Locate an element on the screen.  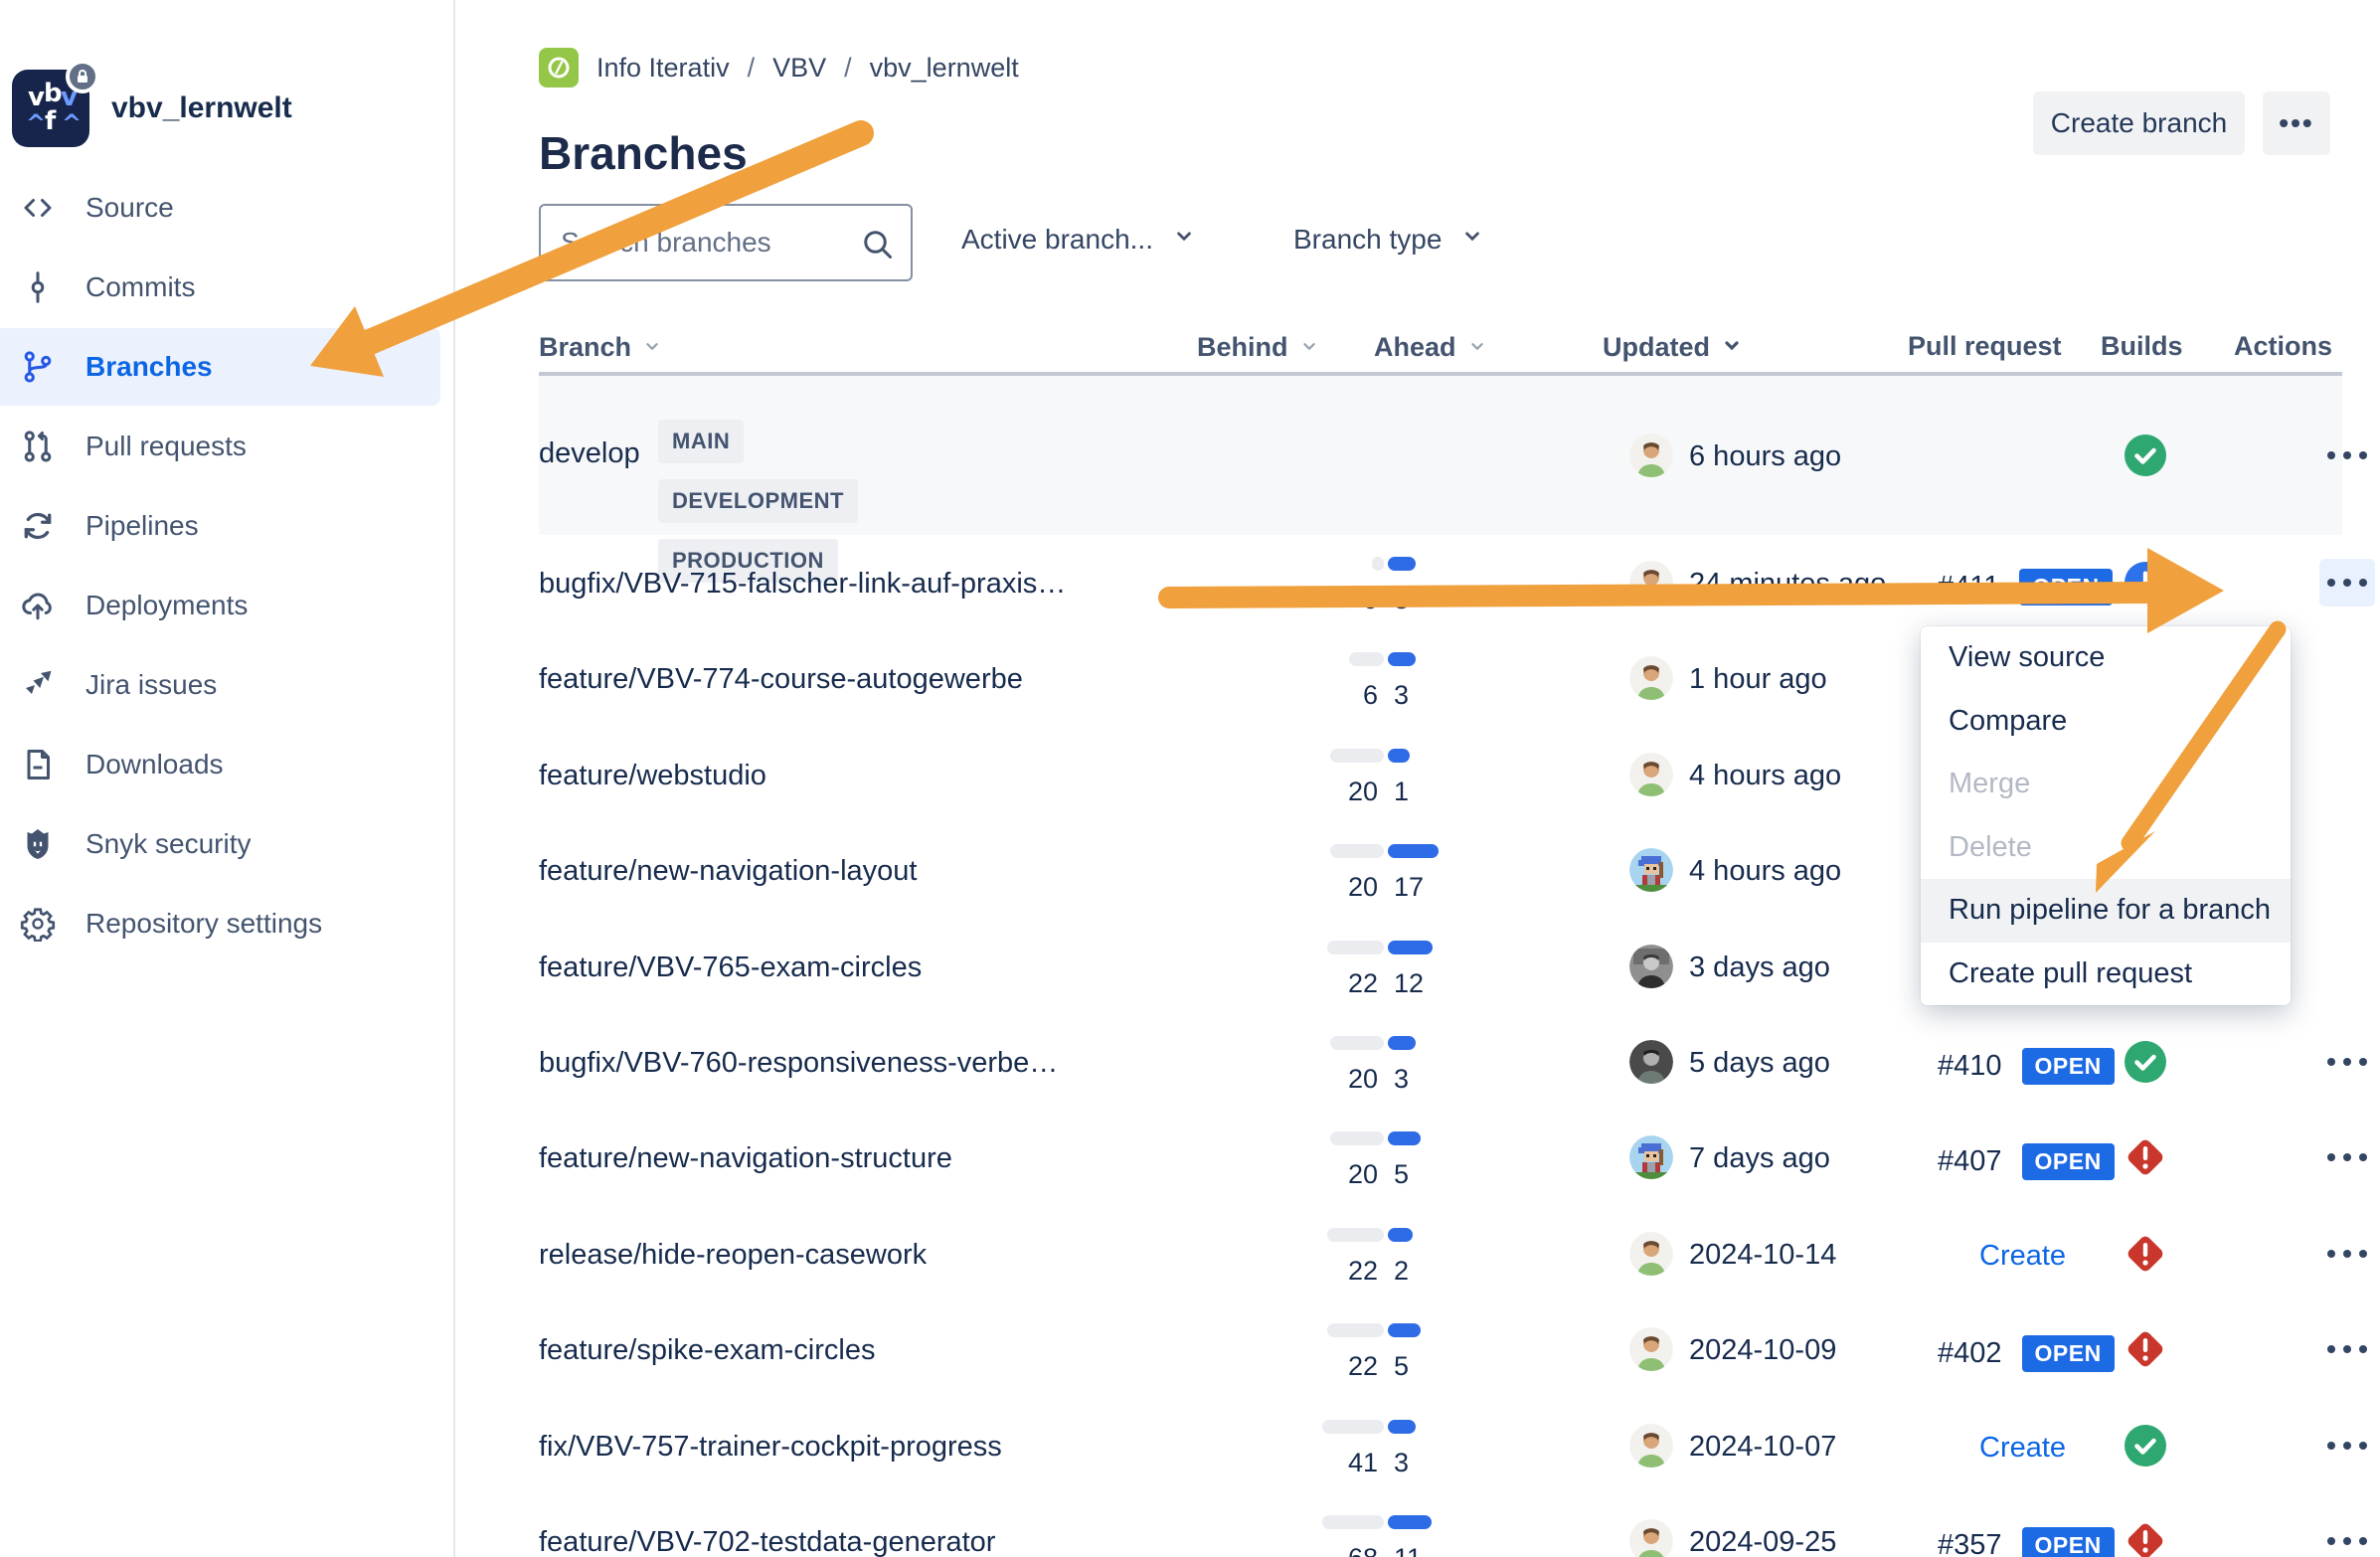
sidebar-item-label: Deployments is located at coordinates (167, 605).